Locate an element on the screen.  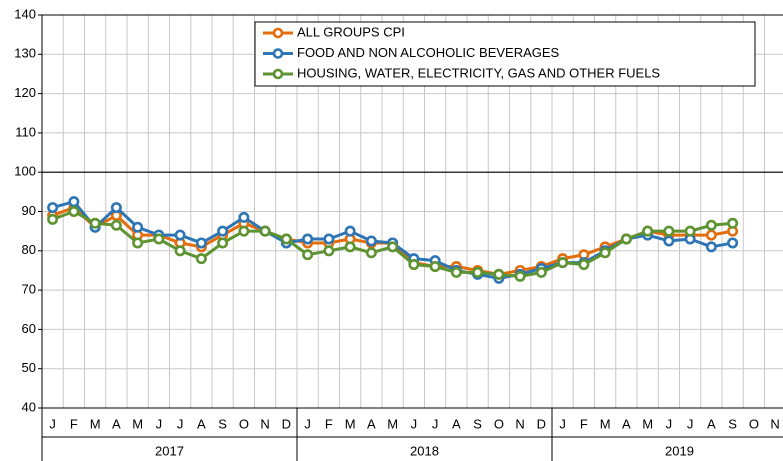
y-tick-label: 140 is located at coordinates (25, 13).